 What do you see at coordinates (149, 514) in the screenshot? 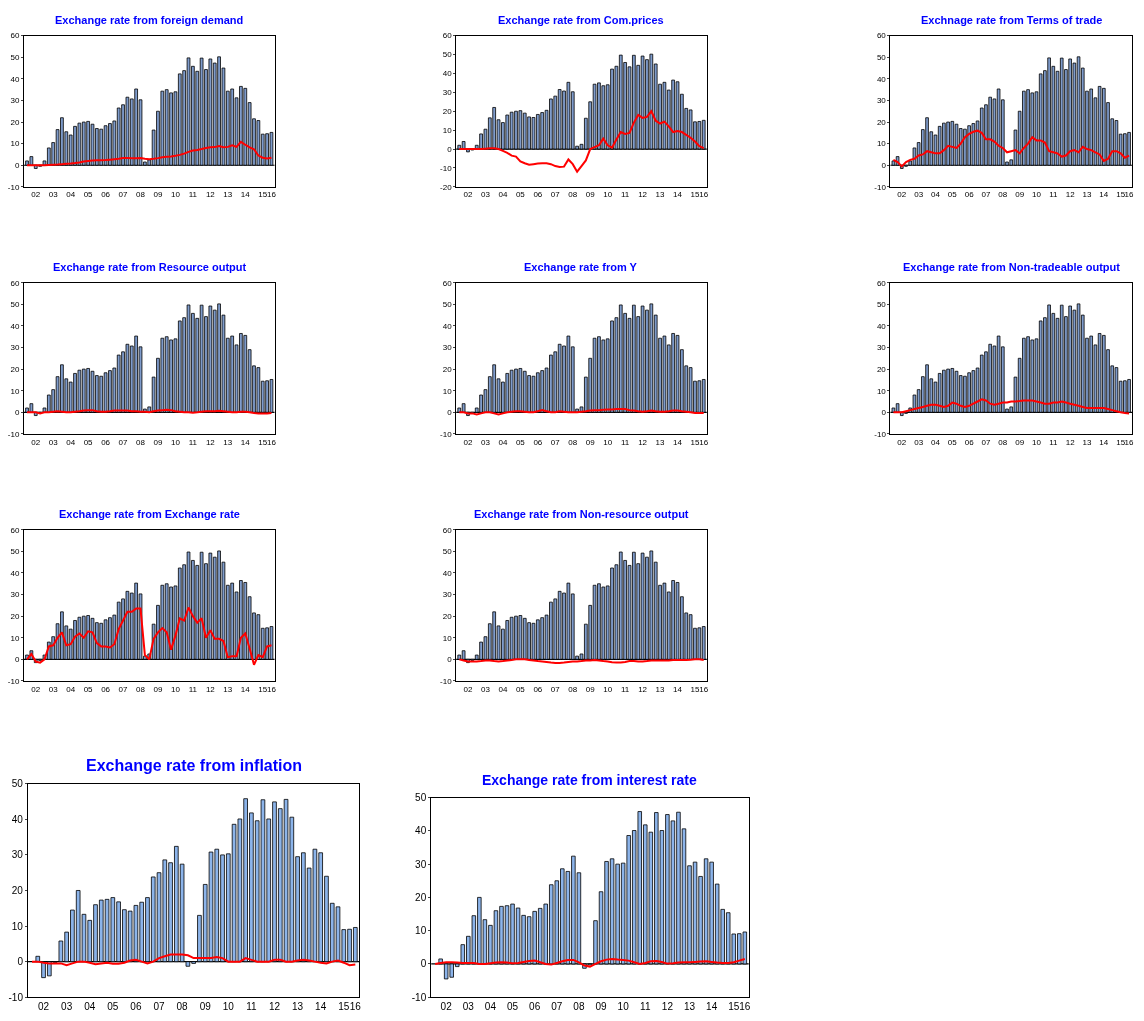
I see `chart-title: Exchange rate from Exchange rate` at bounding box center [149, 514].